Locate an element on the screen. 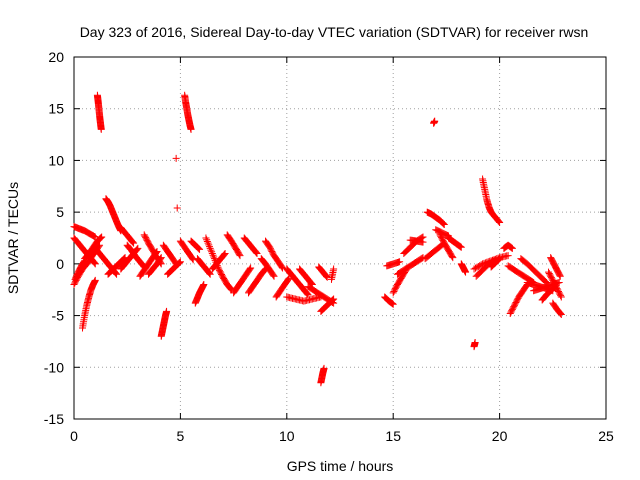 This screenshot has width=640, height=480. x-tick-label: 20 is located at coordinates (500, 436).